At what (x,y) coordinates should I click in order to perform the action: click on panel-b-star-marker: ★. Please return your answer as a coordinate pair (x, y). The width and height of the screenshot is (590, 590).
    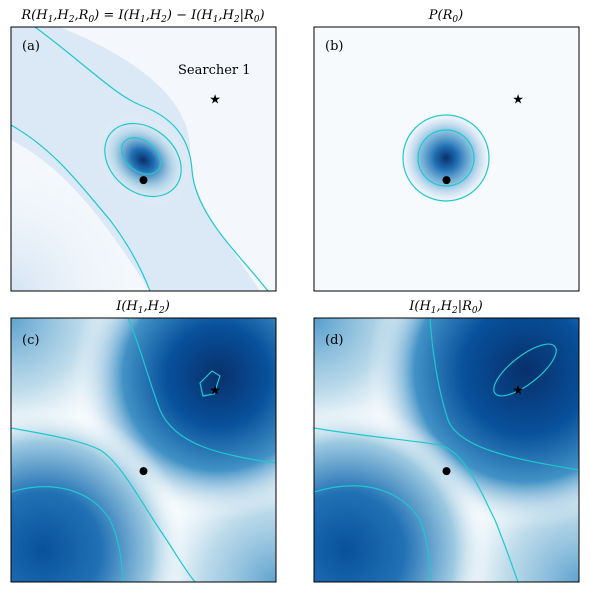
    Looking at the image, I should click on (518, 99).